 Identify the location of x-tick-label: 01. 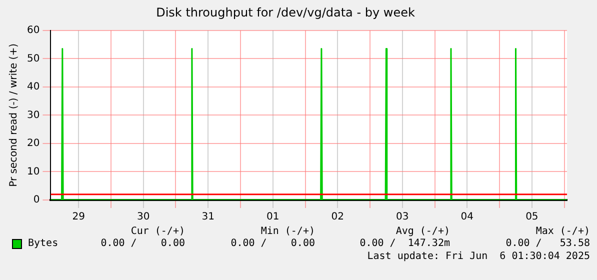
(273, 217).